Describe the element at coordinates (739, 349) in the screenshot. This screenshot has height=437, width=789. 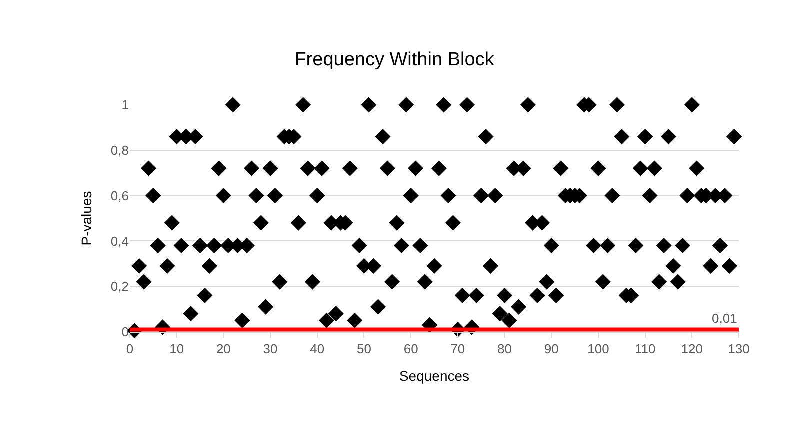
I see `x-tick-label: 130` at that location.